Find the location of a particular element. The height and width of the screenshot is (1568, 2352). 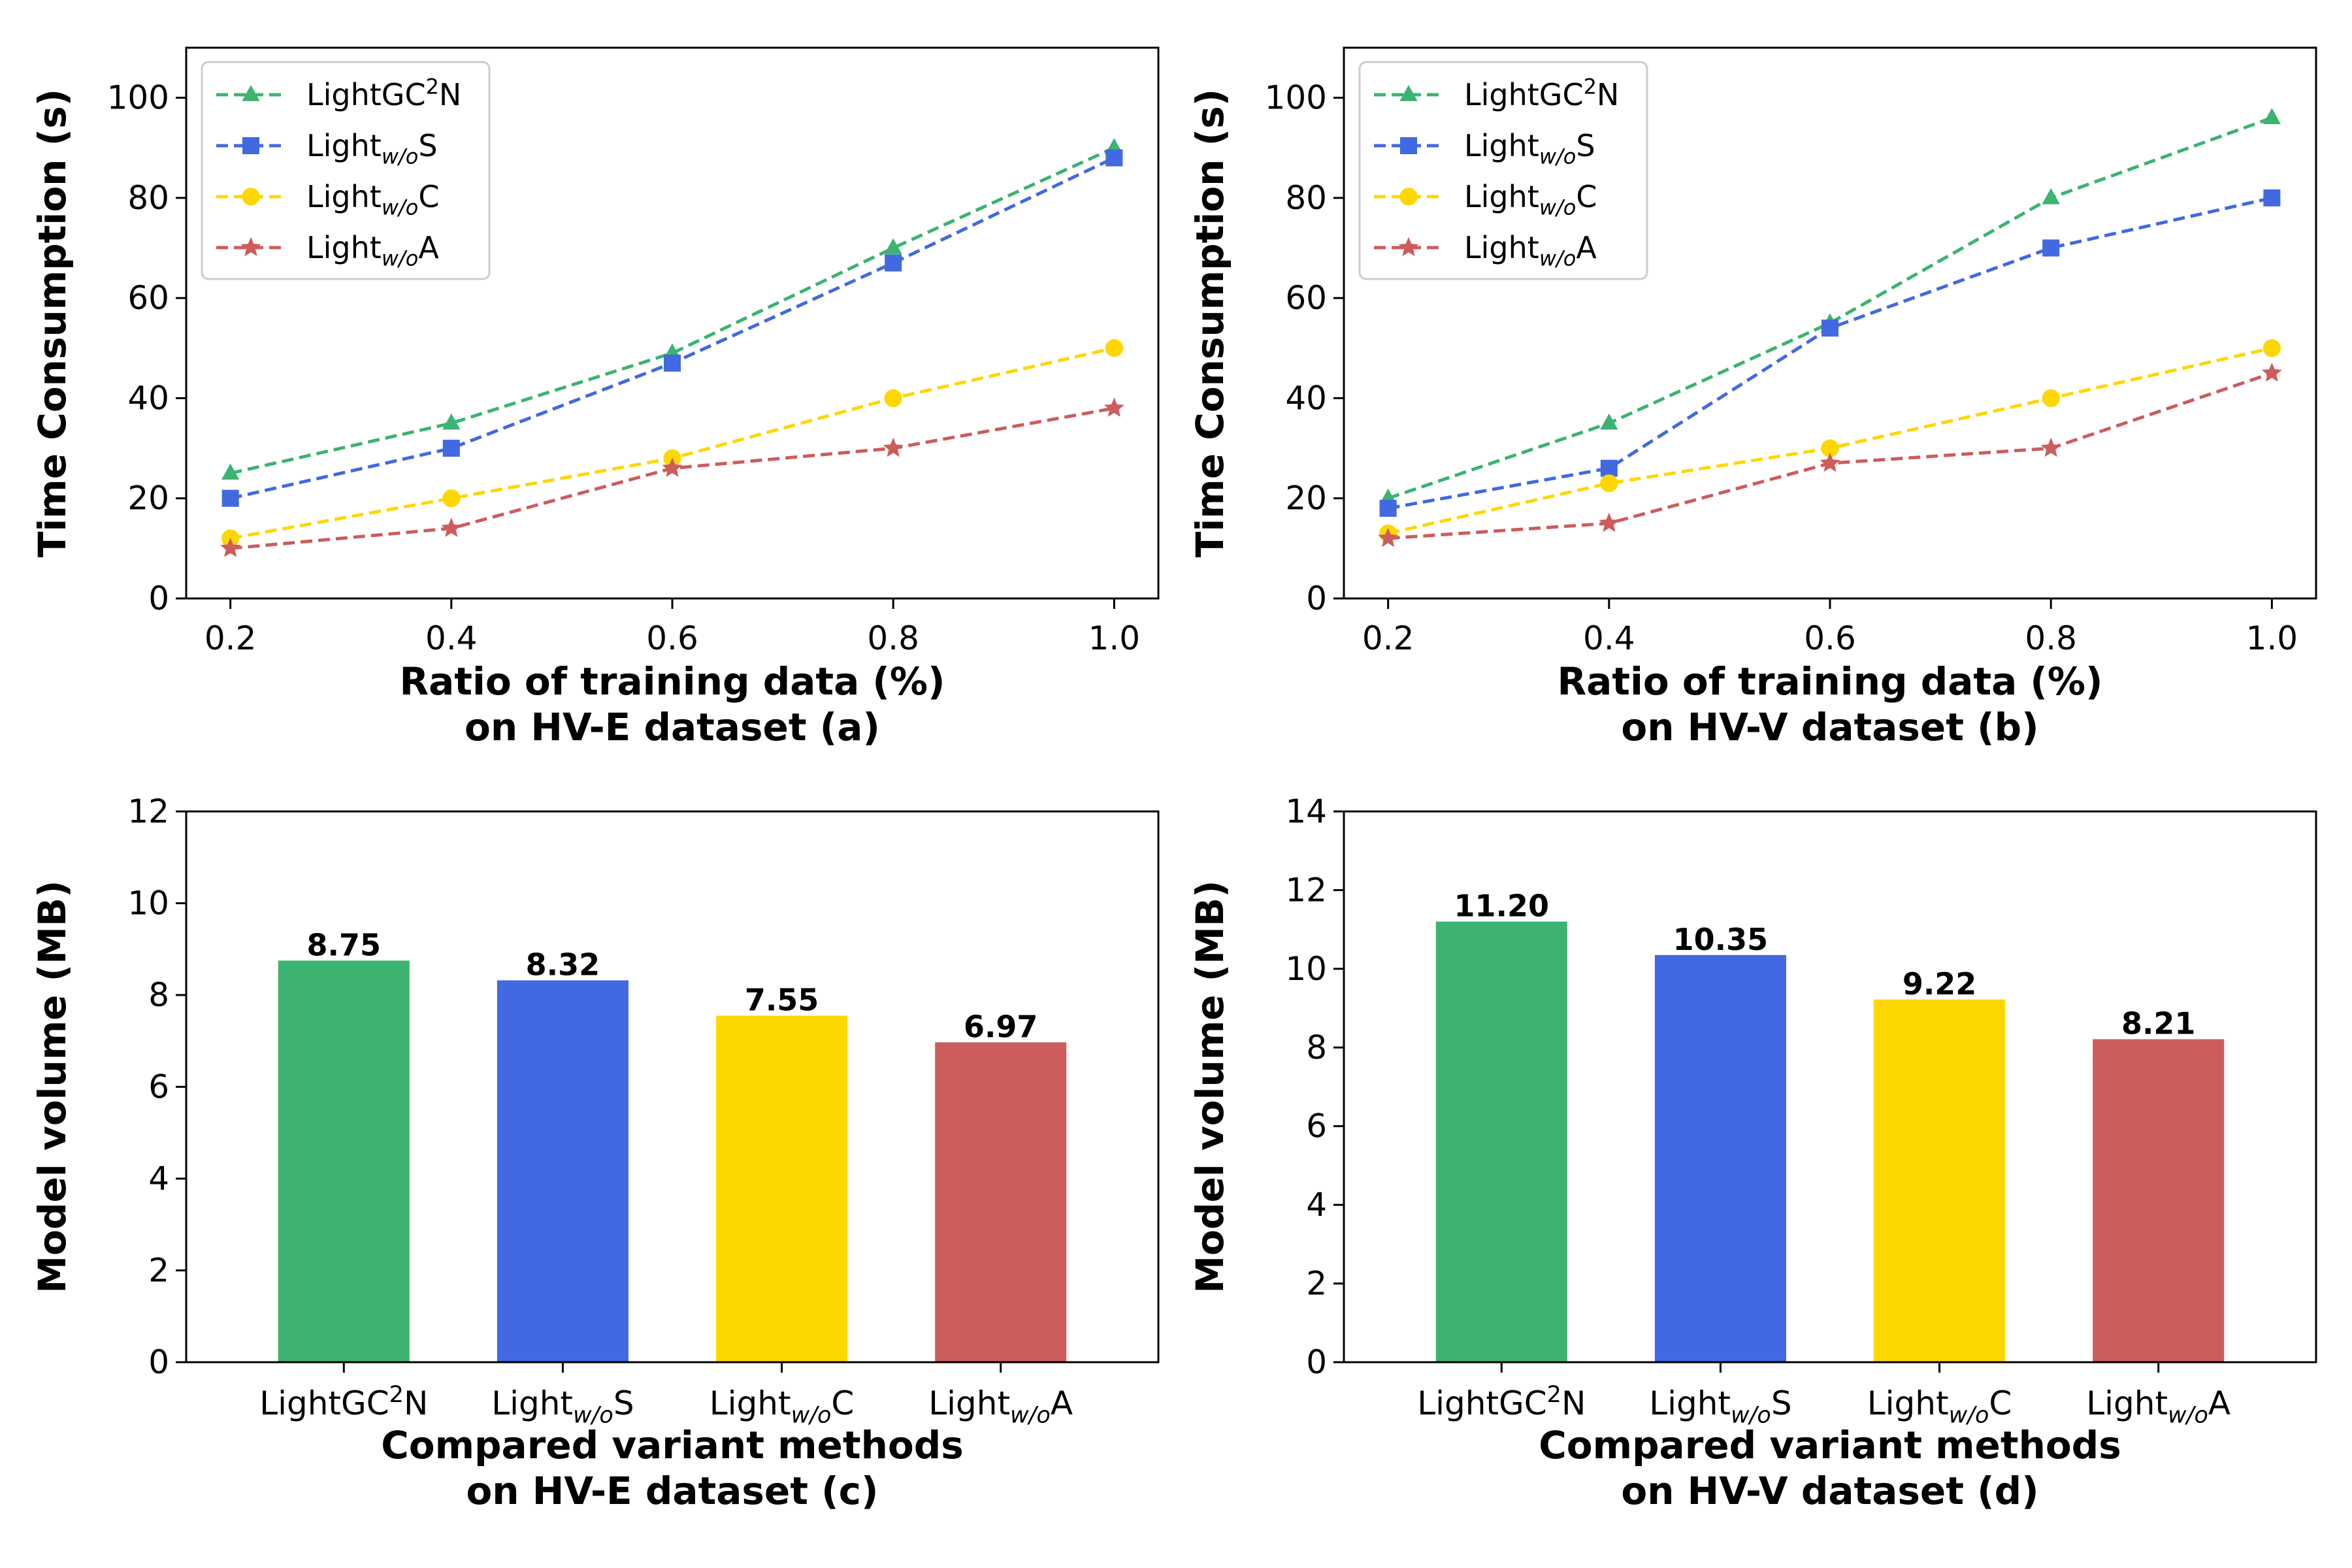

legend-label-tail: S is located at coordinates (427, 145).